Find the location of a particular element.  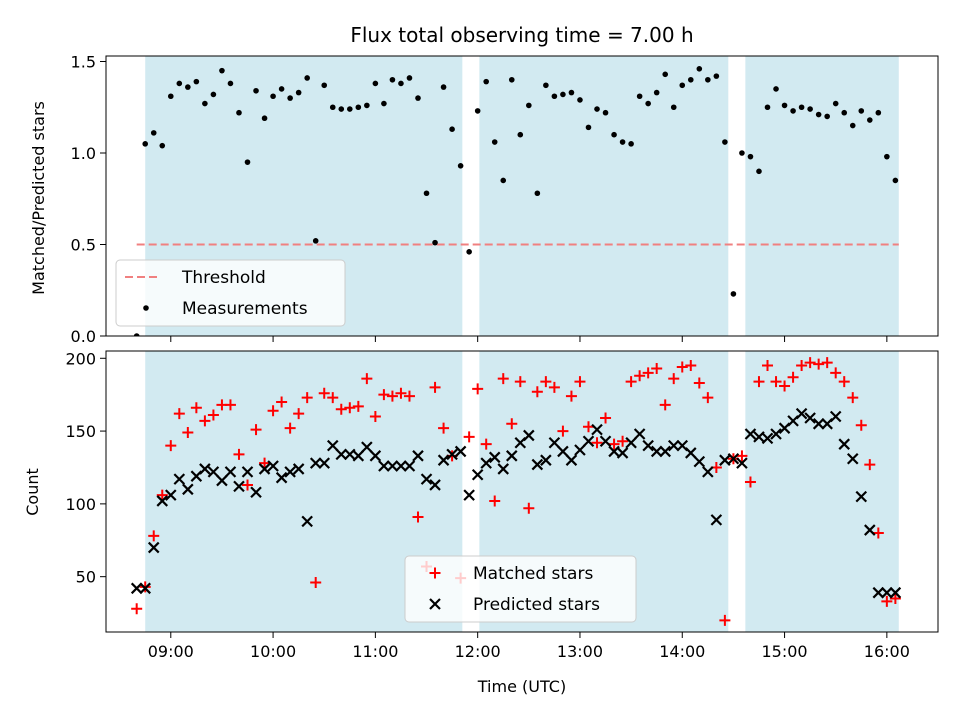

legend-predicted-swatch is located at coordinates (435, 604).